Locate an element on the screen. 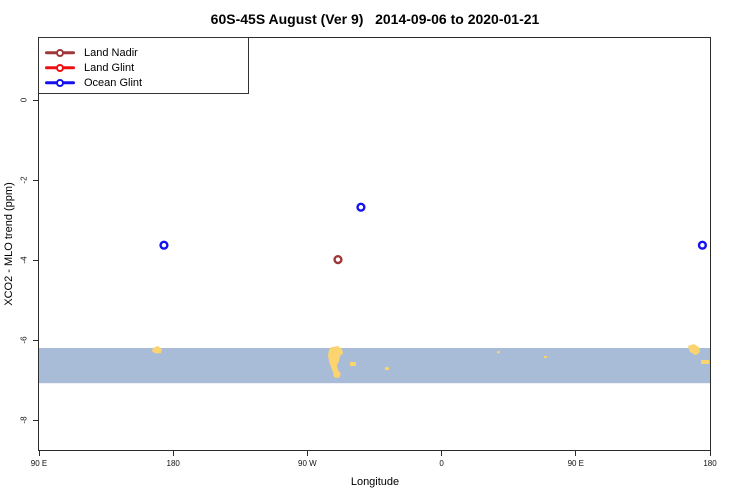  y-tick-label: -2 is located at coordinates (24, 180).